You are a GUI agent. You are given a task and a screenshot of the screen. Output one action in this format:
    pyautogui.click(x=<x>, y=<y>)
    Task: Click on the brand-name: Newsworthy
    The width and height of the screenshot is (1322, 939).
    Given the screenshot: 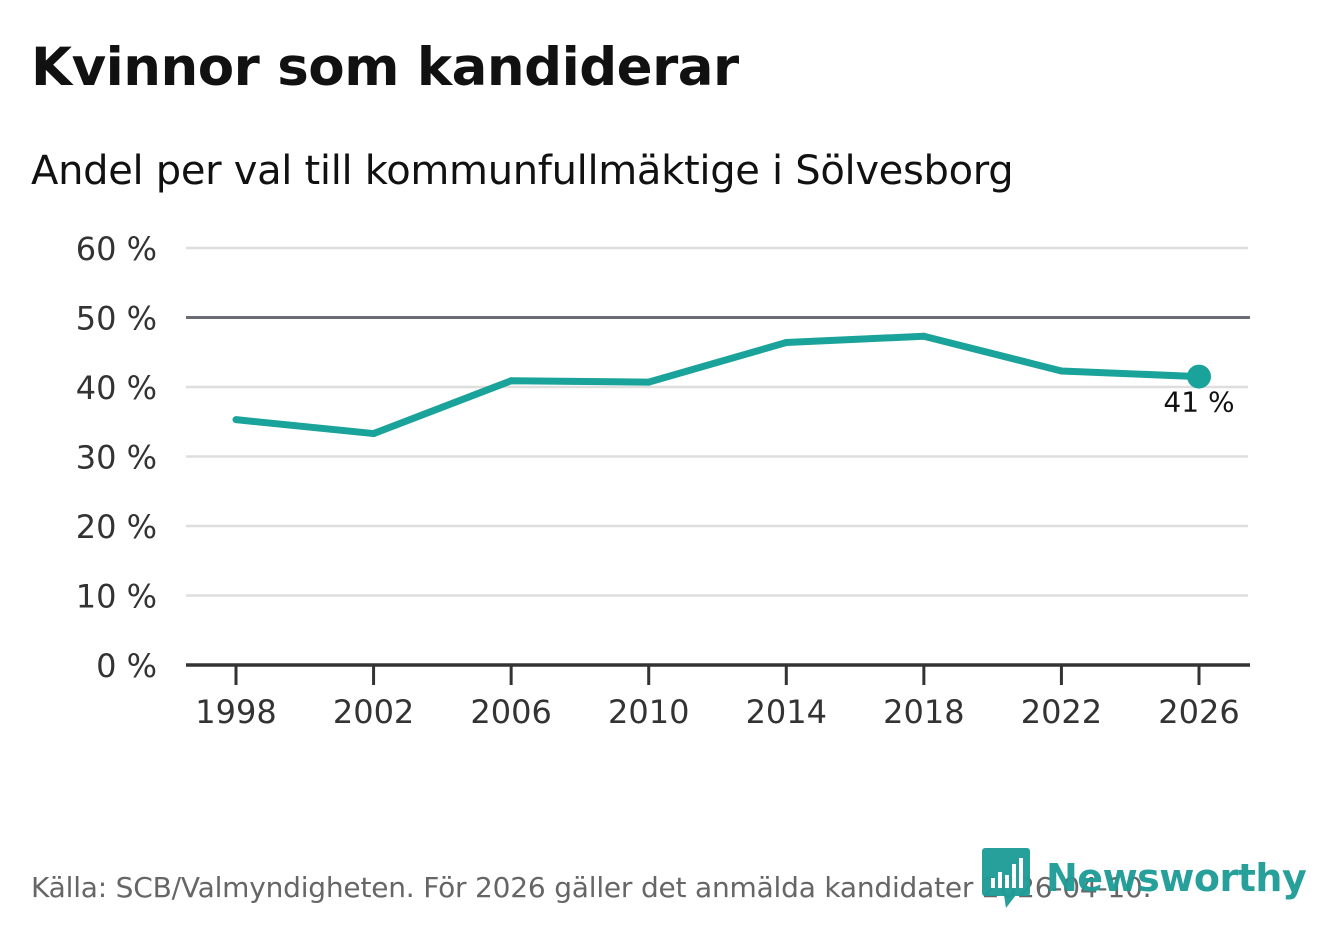 What is the action you would take?
    pyautogui.click(x=1176, y=878)
    